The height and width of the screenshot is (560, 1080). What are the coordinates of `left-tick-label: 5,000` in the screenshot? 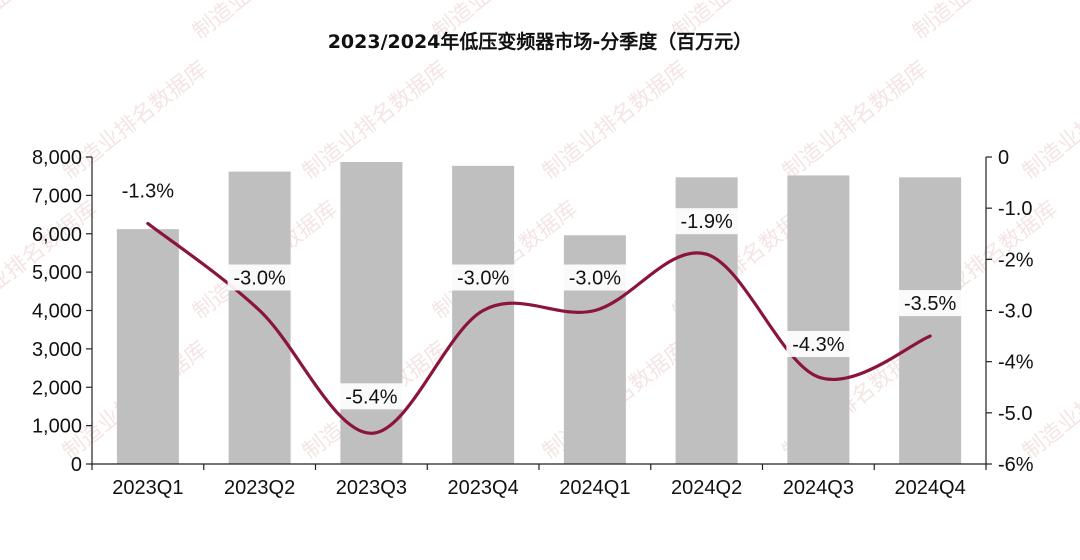 It's located at (57, 273).